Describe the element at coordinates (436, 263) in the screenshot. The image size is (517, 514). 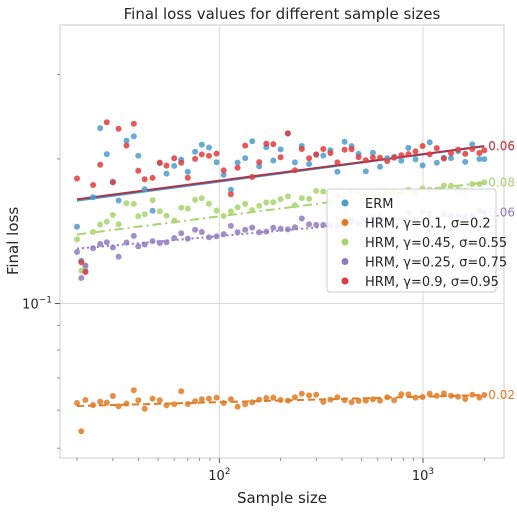
I see `legend-label: HRM, γ=0.25, σ=0.75` at that location.